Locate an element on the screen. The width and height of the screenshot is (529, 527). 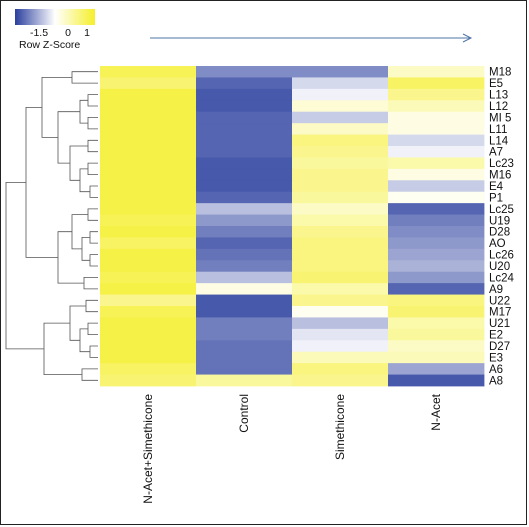
color-key-title: Row Z-Score is located at coordinates (49, 45).